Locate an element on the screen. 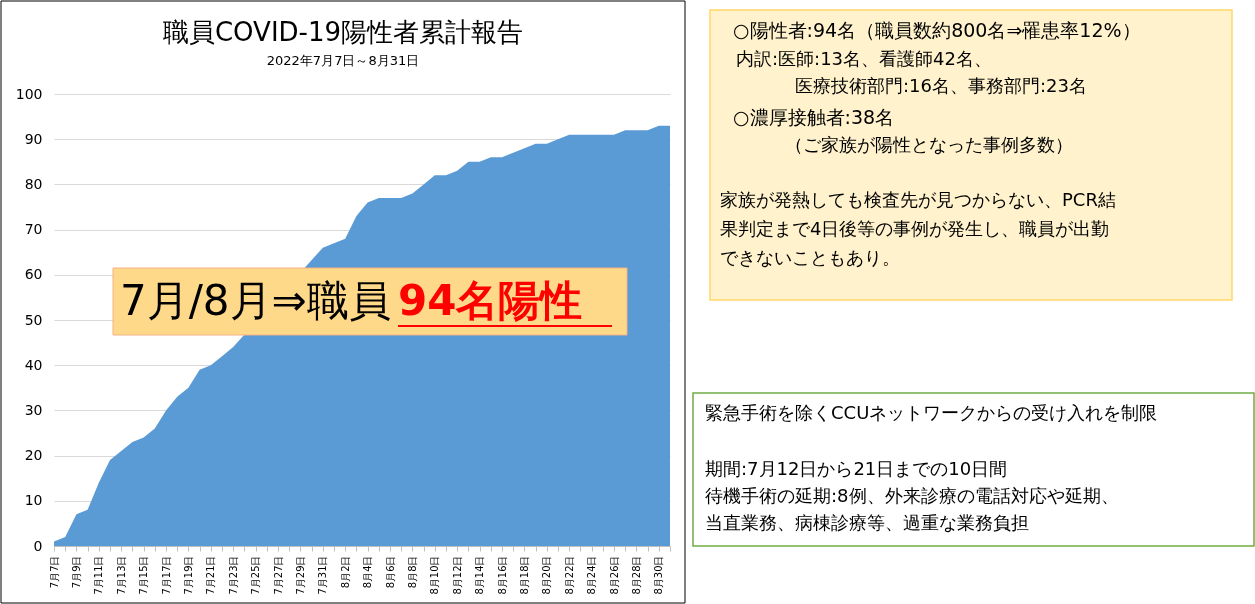 The width and height of the screenshot is (1255, 604). x-tick-label: 8月6日 is located at coordinates (390, 572).